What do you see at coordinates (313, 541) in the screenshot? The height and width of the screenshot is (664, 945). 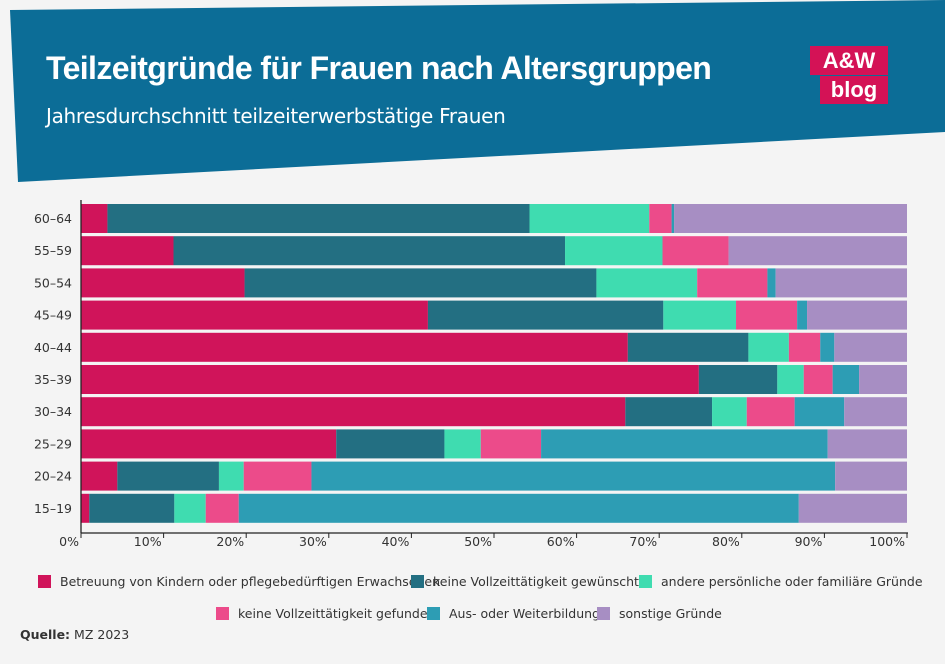 I see `x-tick-label: 30%` at bounding box center [313, 541].